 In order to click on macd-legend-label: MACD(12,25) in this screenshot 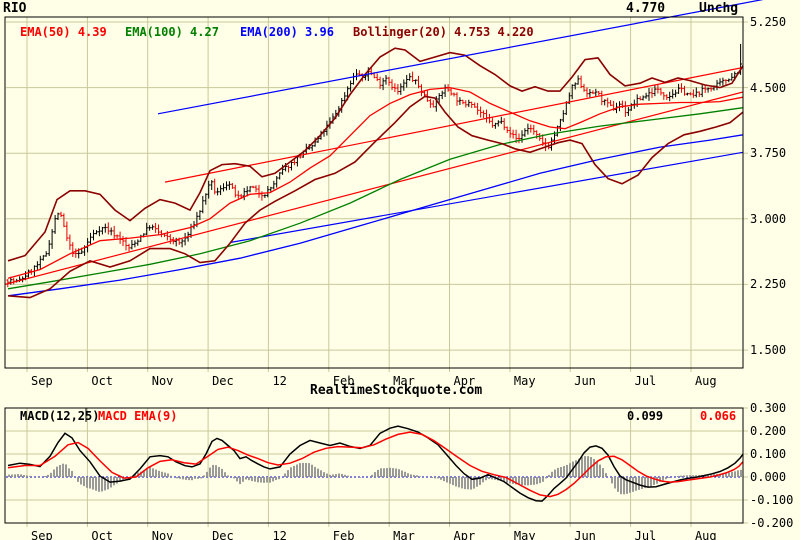, I will do `click(60, 416)`.